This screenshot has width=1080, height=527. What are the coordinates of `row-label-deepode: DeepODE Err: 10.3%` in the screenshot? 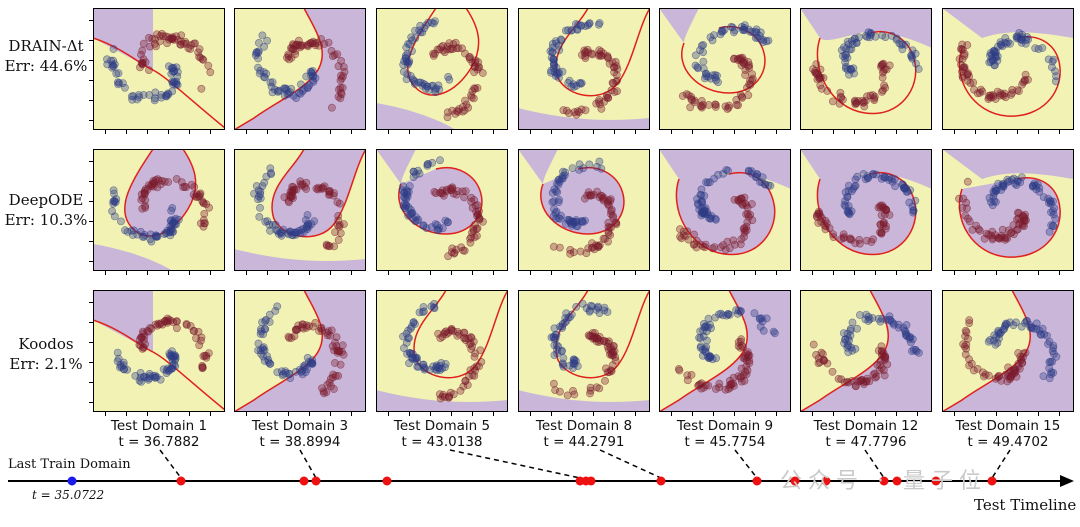 It's located at (46, 210).